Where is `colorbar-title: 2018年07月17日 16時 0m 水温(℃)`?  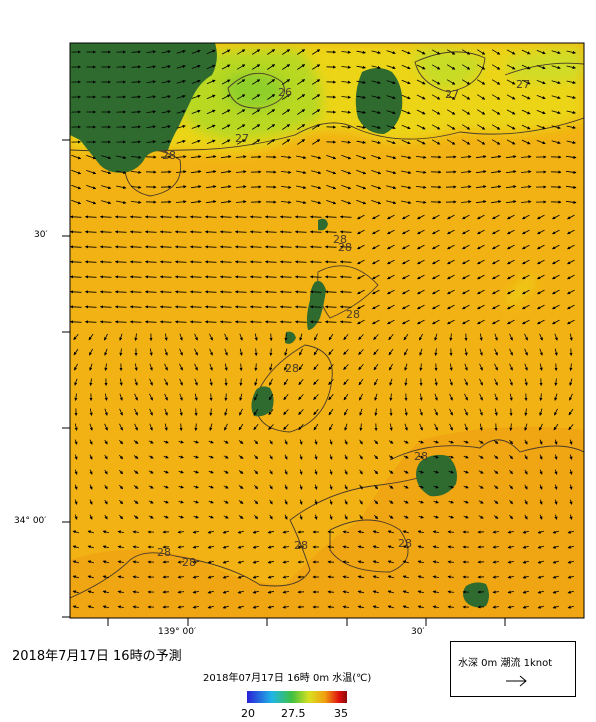
colorbar-title: 2018年07月17日 16時 0m 水温(℃) is located at coordinates (287, 678).